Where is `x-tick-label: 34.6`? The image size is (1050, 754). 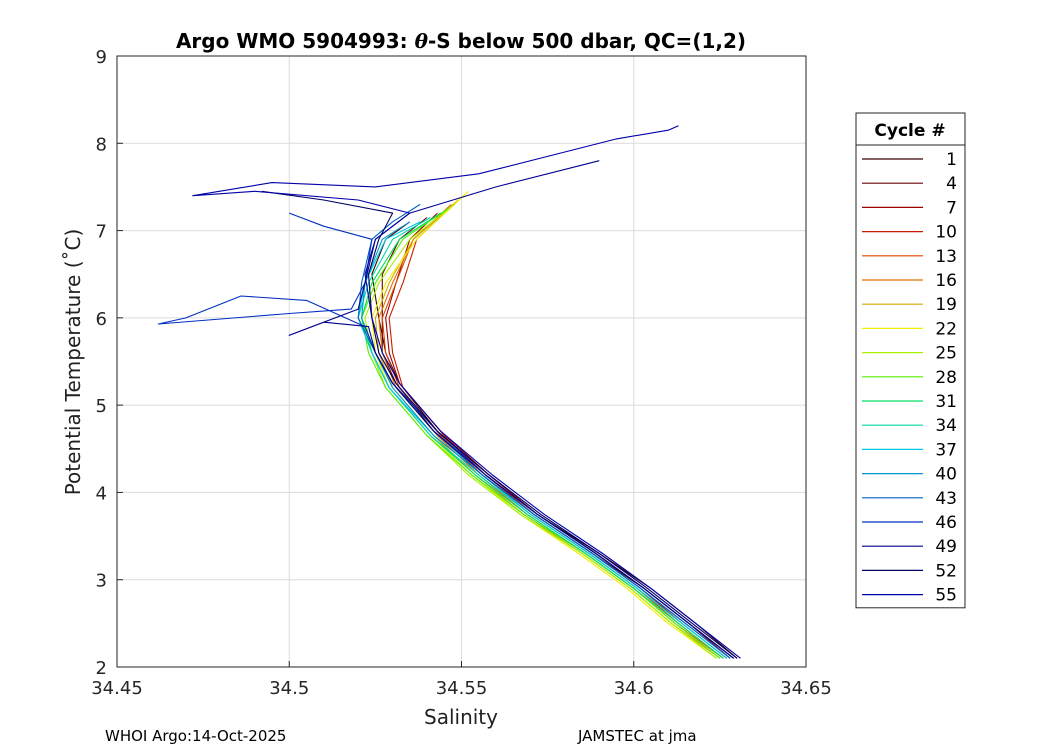 x-tick-label: 34.6 is located at coordinates (634, 688).